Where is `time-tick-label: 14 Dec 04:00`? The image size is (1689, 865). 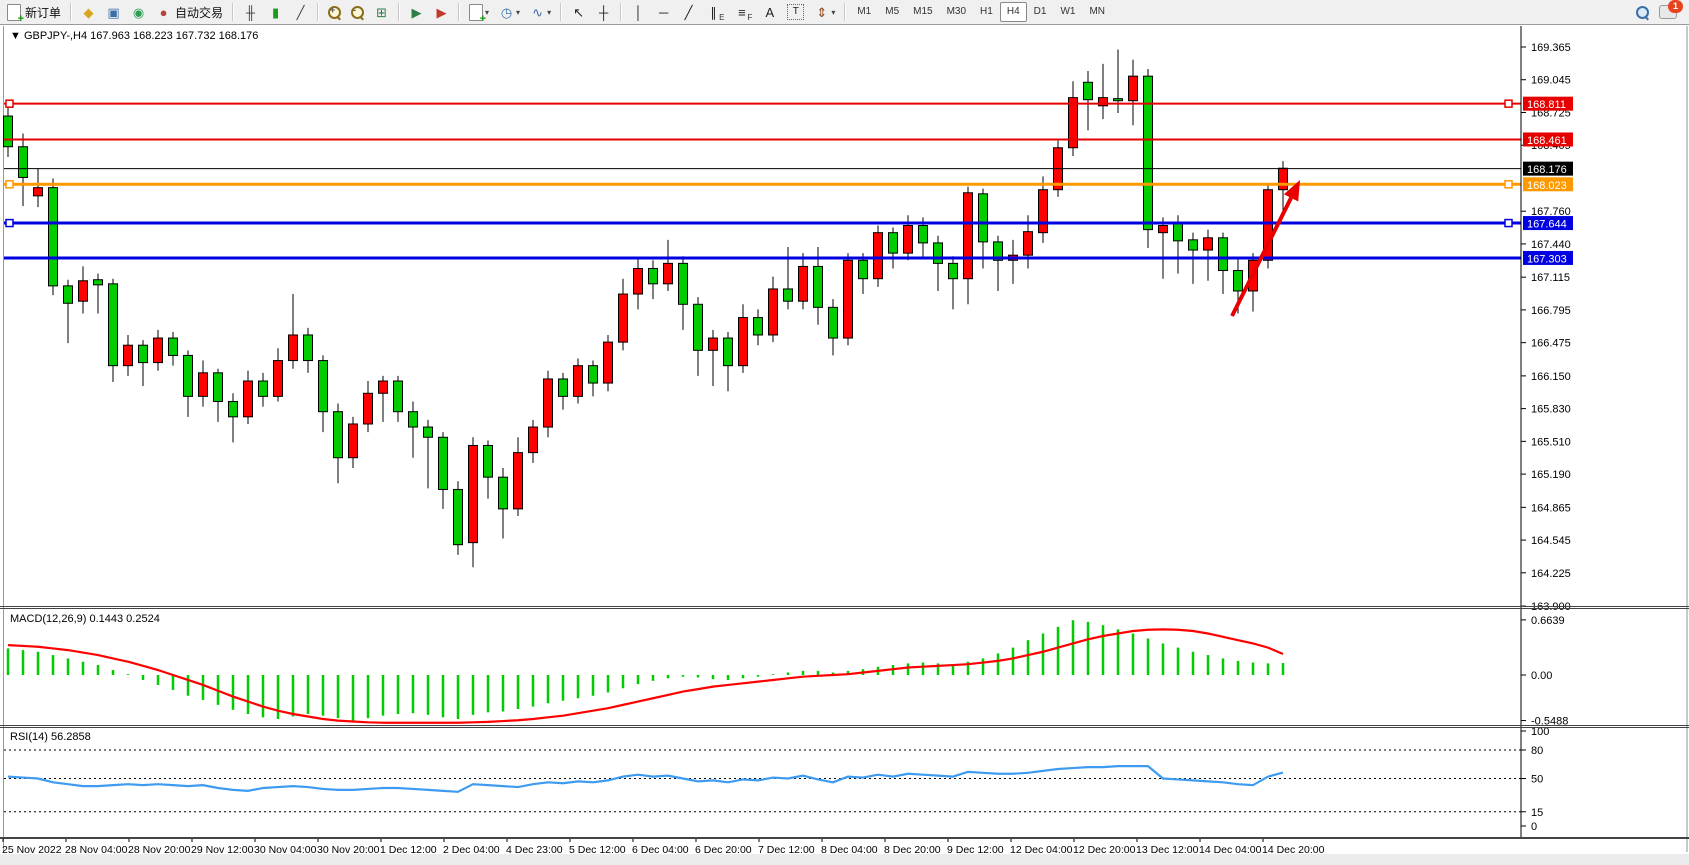
time-tick-label: 14 Dec 04:00 is located at coordinates (1230, 850).